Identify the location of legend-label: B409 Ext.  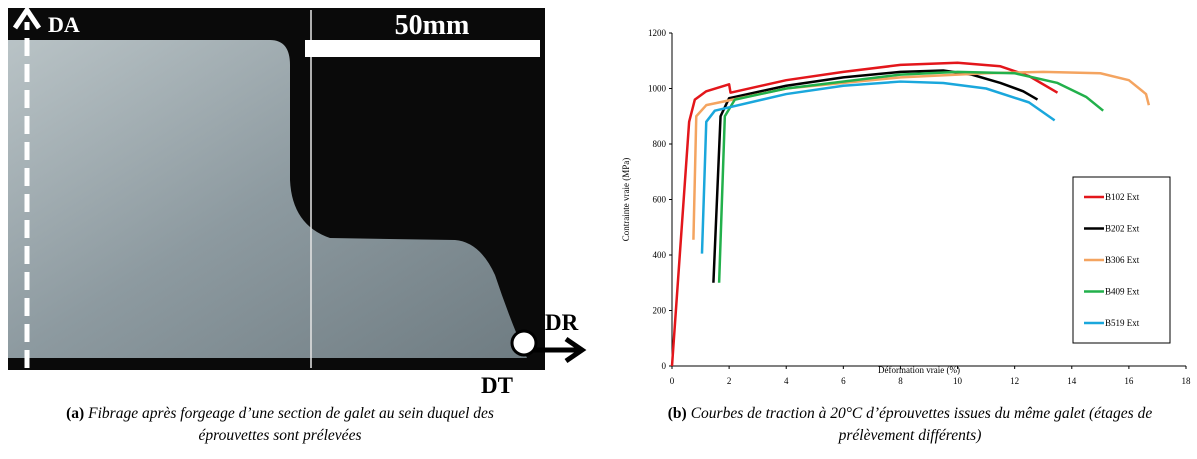
(1122, 292).